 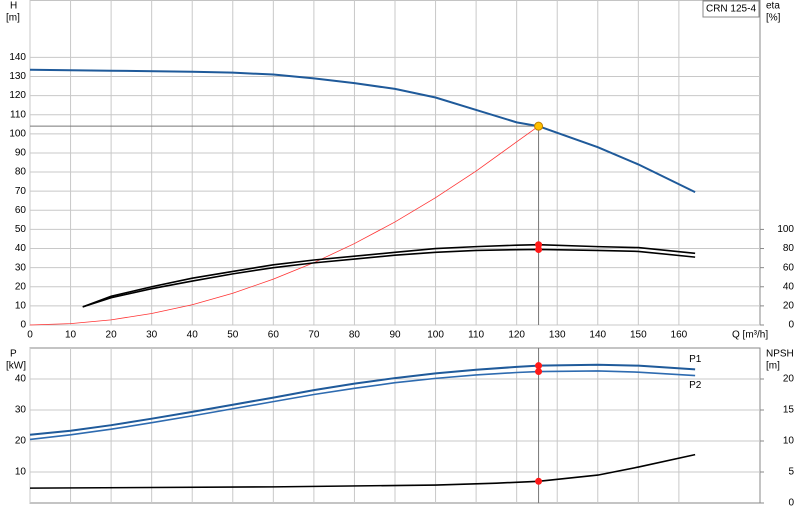 I want to click on y2-axis-unit: [%], so click(x=773, y=18).